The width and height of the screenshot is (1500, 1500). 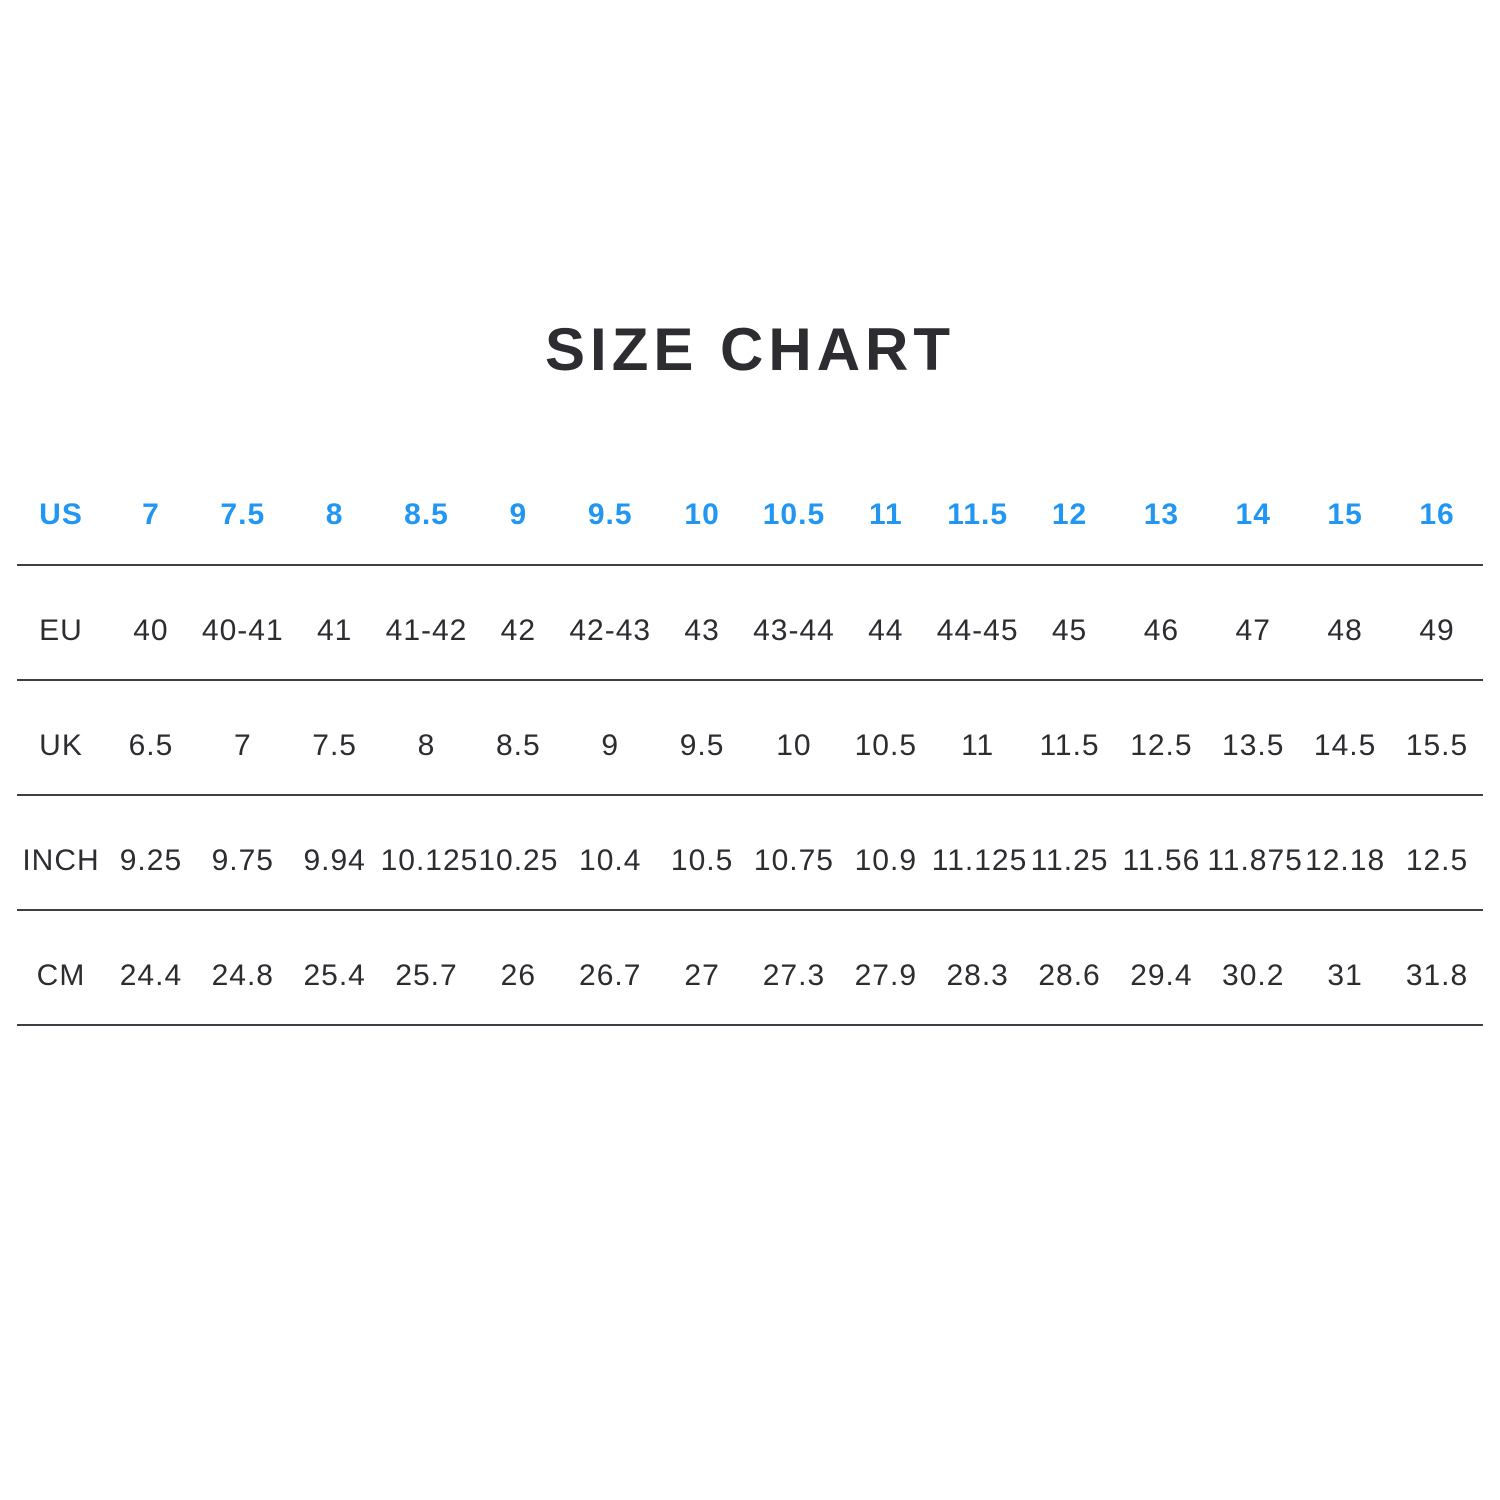 I want to click on row-label-cm: CM, so click(x=61, y=975).